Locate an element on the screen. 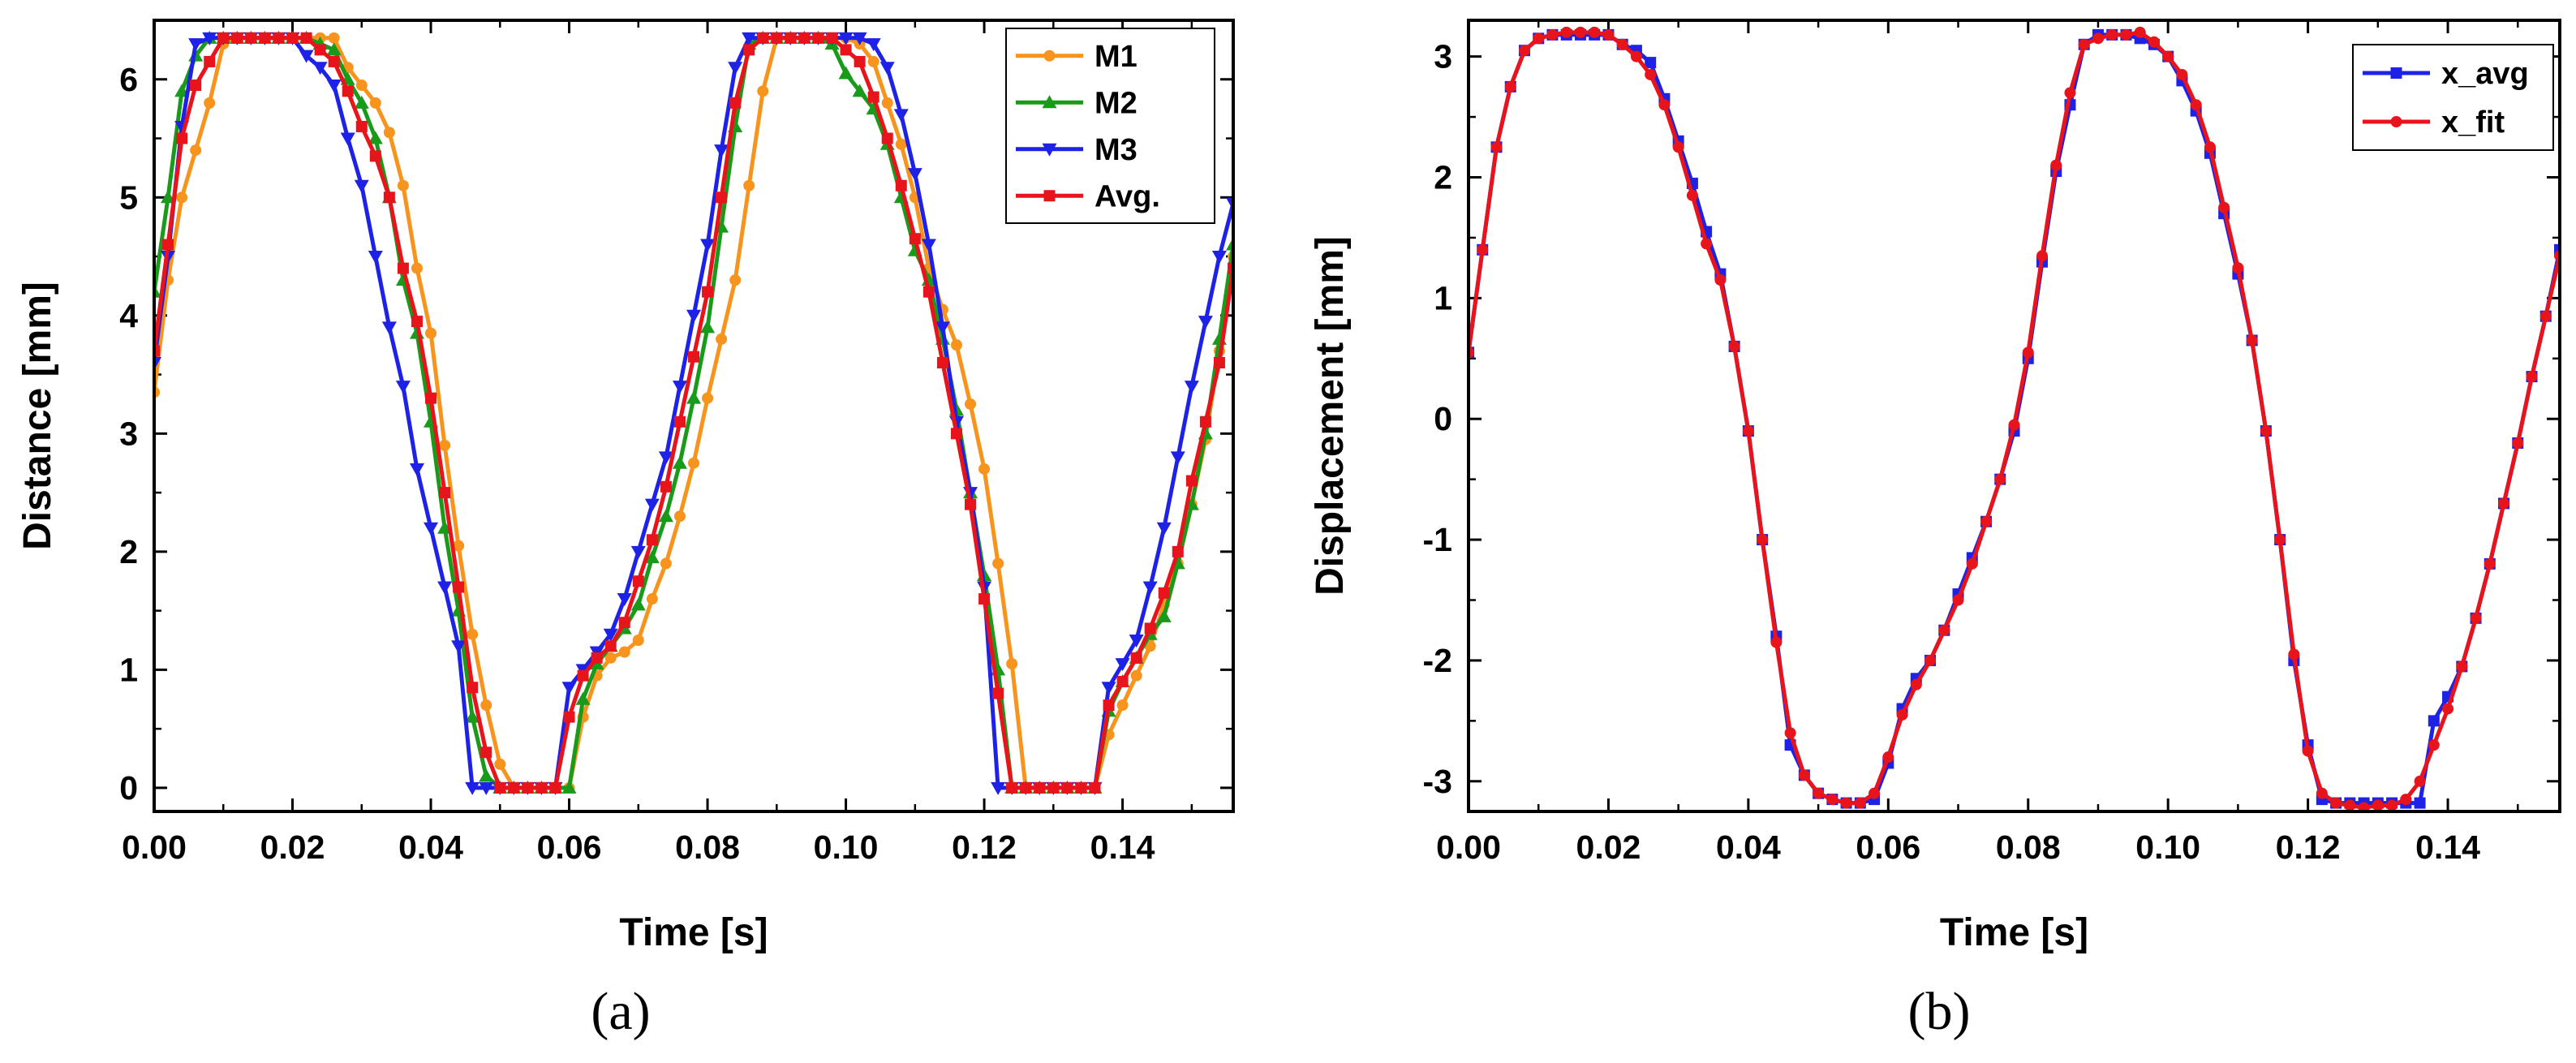  x-tick-label: 0.14 is located at coordinates (1122, 847).